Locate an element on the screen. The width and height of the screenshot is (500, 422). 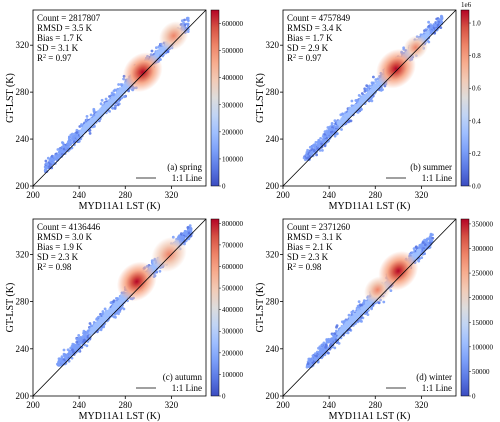
stat-r2-prefix: R is located at coordinates (290, 58).